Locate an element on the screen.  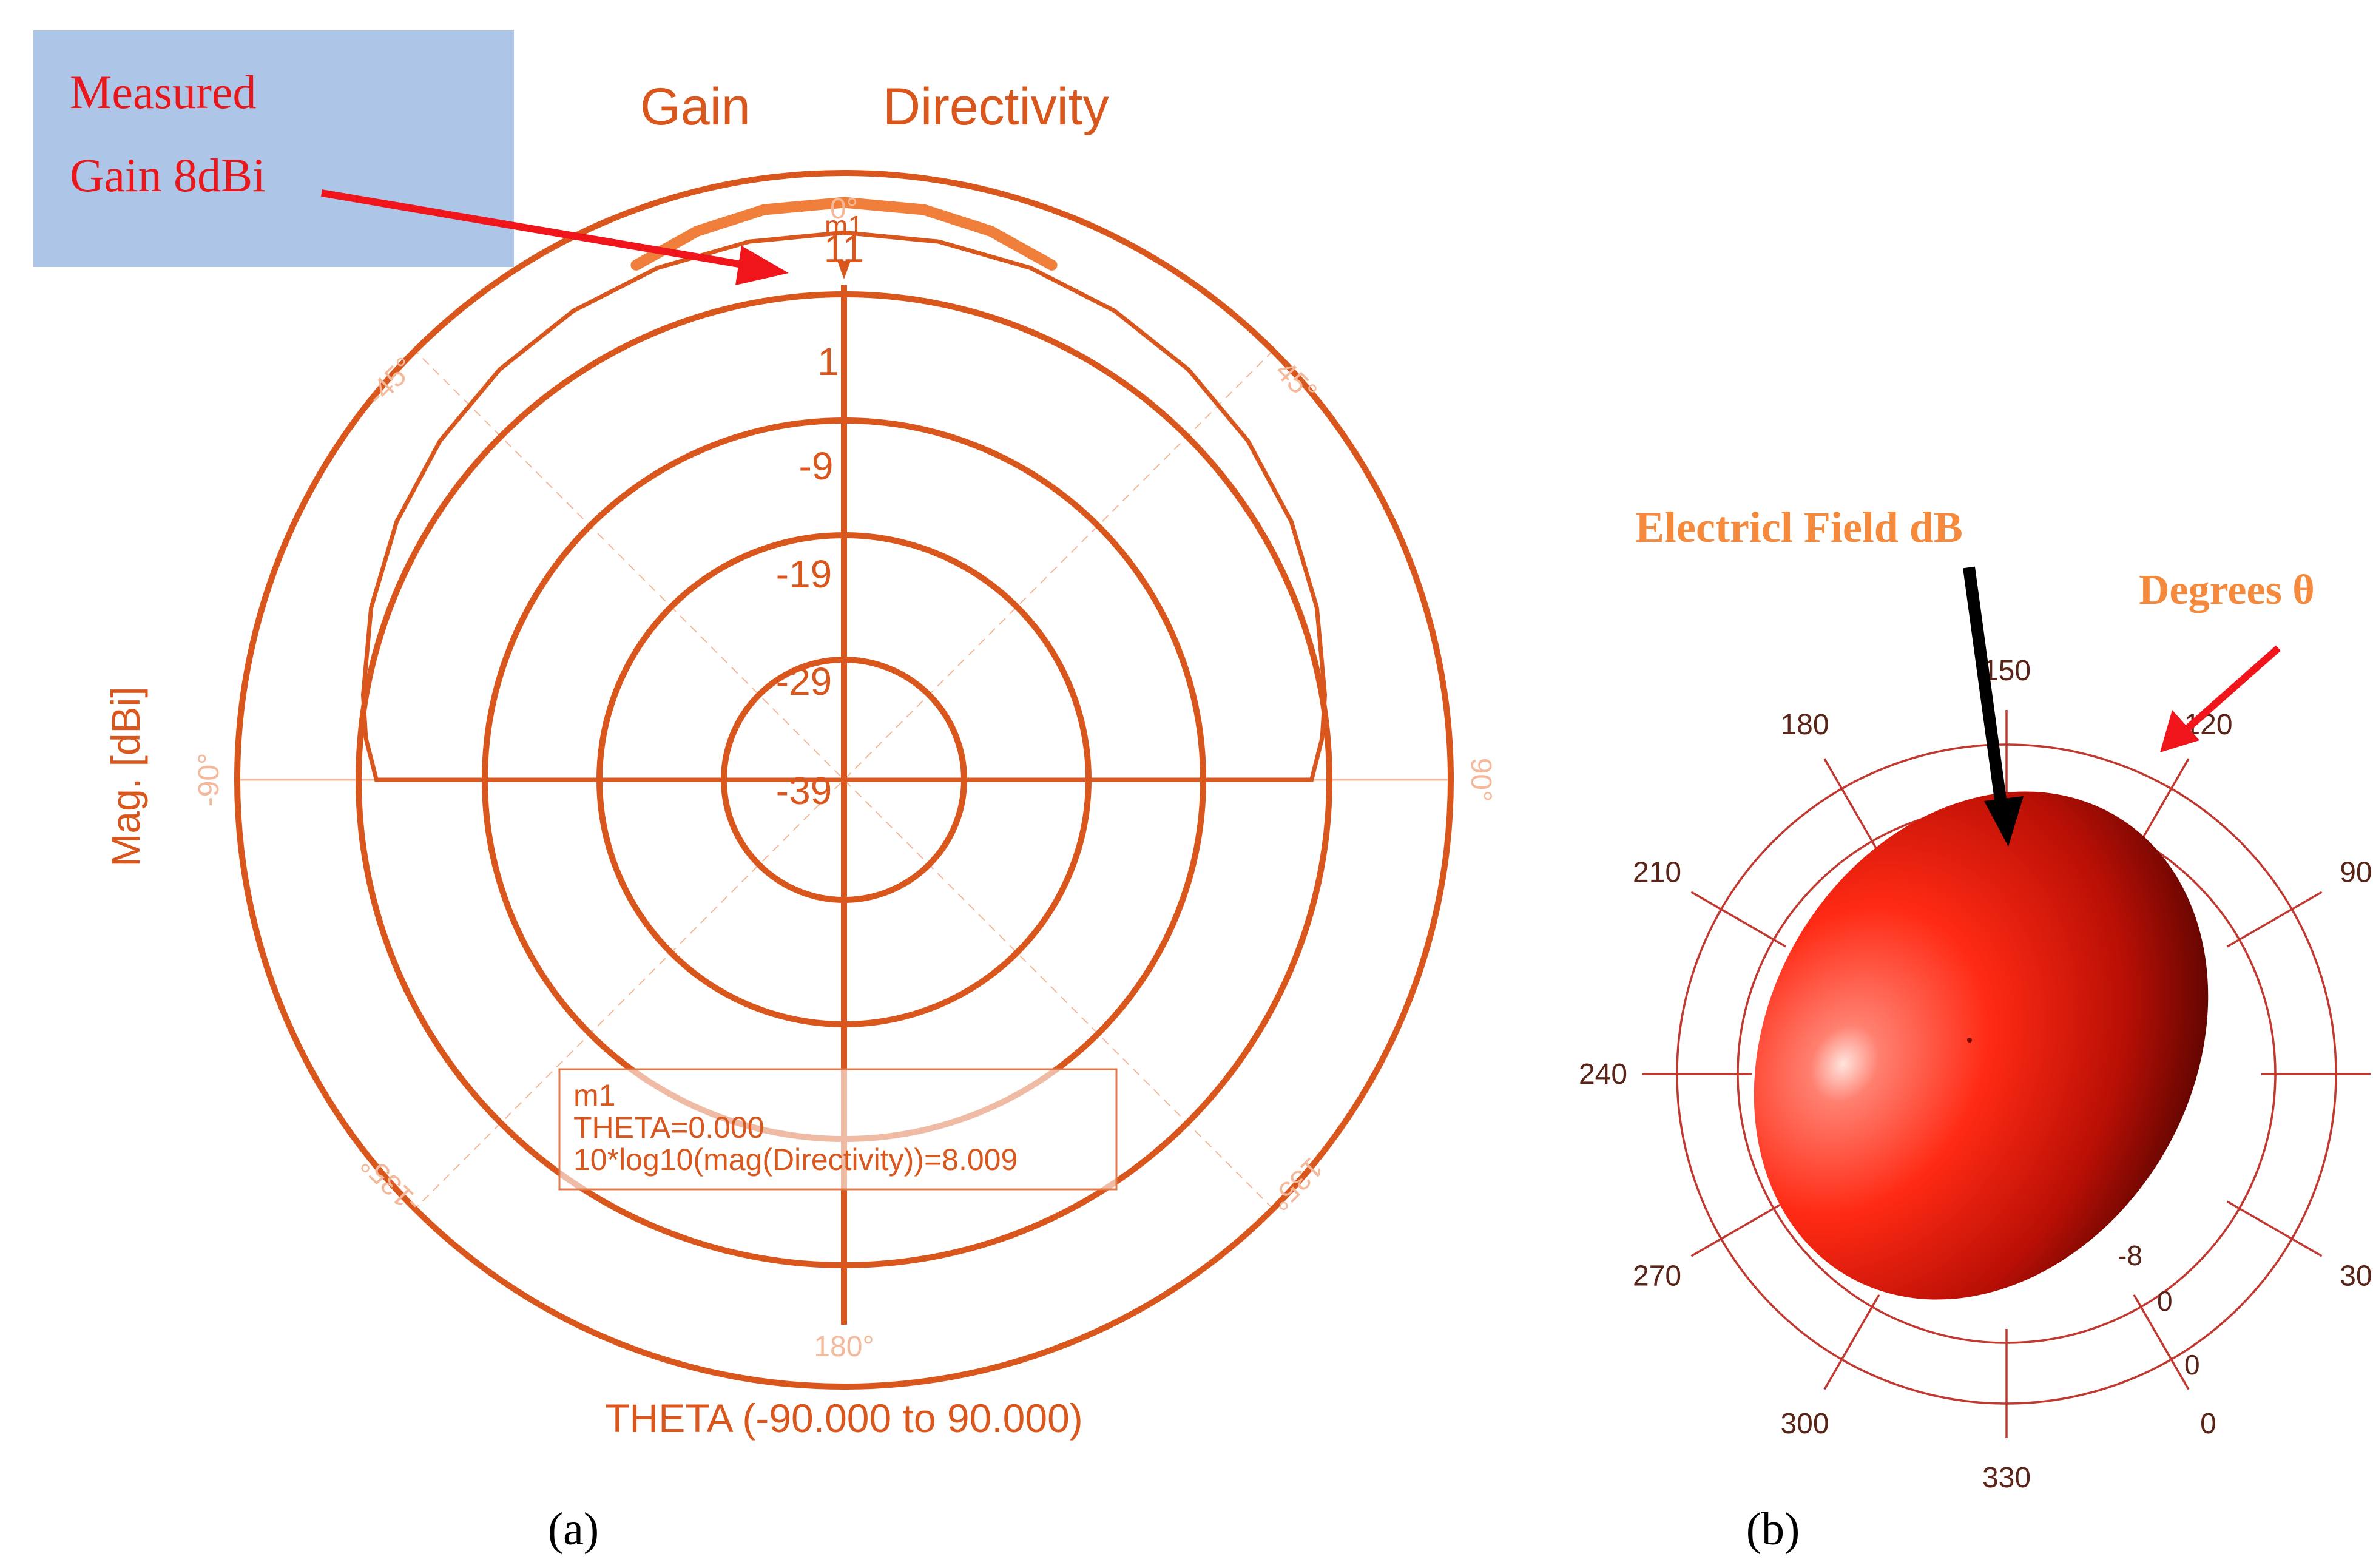
directivity-curve is located at coordinates (844, 506).